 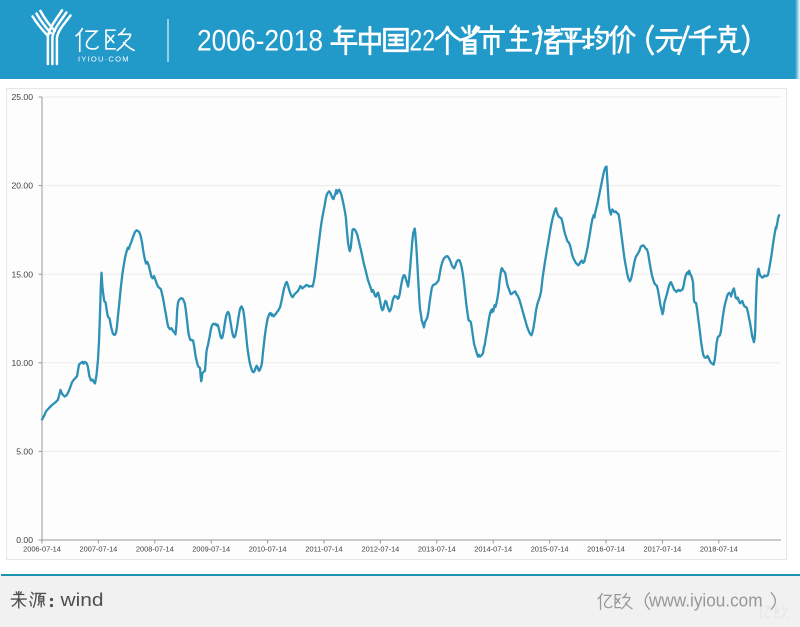 What do you see at coordinates (22, 274) in the screenshot?
I see `svg-text: 15.00` at bounding box center [22, 274].